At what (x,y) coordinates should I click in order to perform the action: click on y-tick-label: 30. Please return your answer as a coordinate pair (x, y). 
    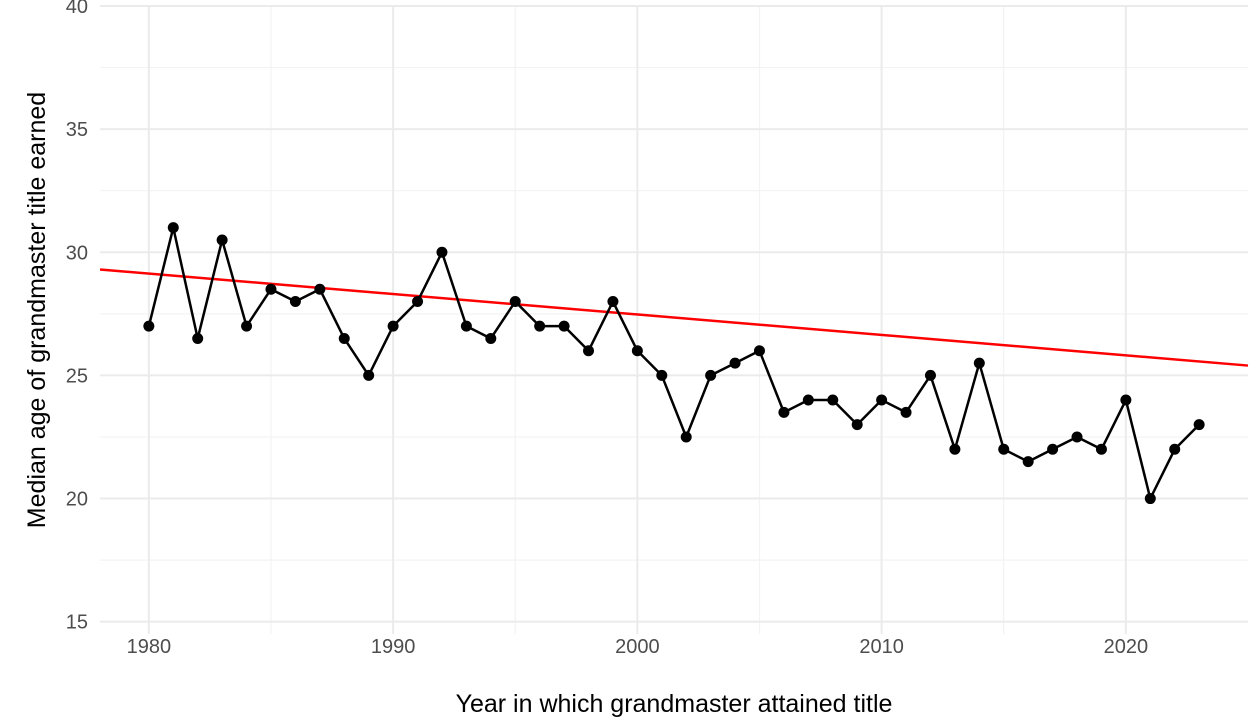
    Looking at the image, I should click on (77, 253).